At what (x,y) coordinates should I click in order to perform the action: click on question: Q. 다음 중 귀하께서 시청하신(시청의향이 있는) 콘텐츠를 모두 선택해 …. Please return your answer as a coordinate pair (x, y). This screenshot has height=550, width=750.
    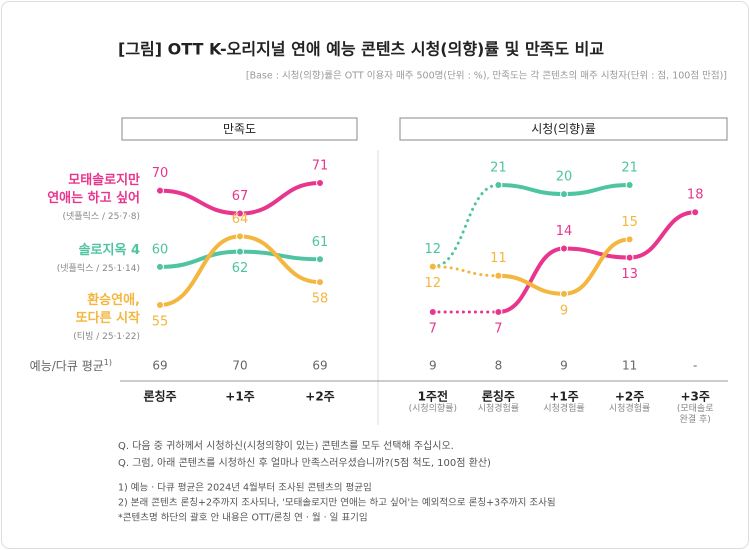
    Looking at the image, I should click on (286, 445).